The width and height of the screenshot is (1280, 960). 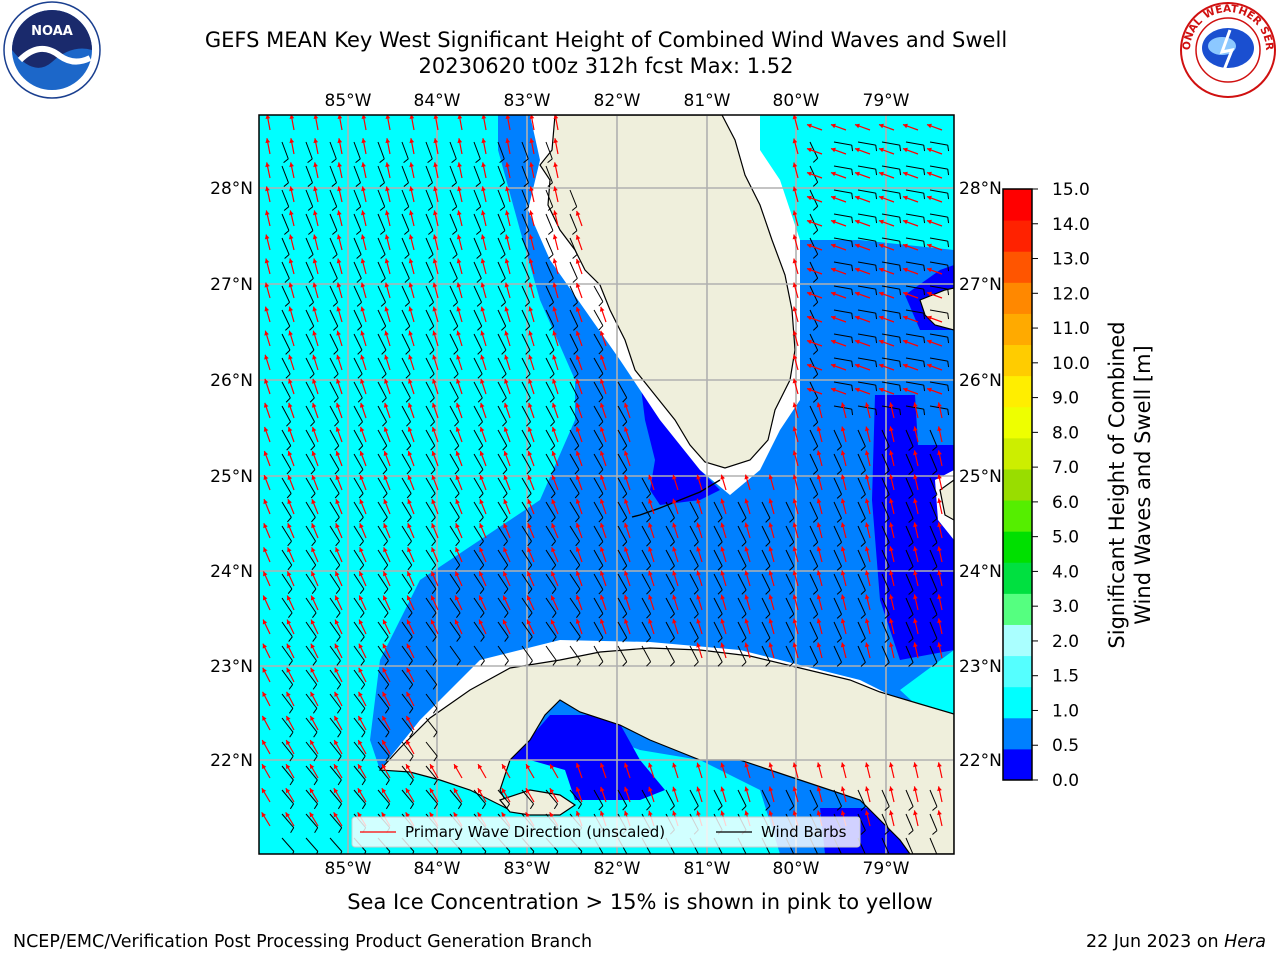 I want to click on lon-label-top: 80°W, so click(x=796, y=101).